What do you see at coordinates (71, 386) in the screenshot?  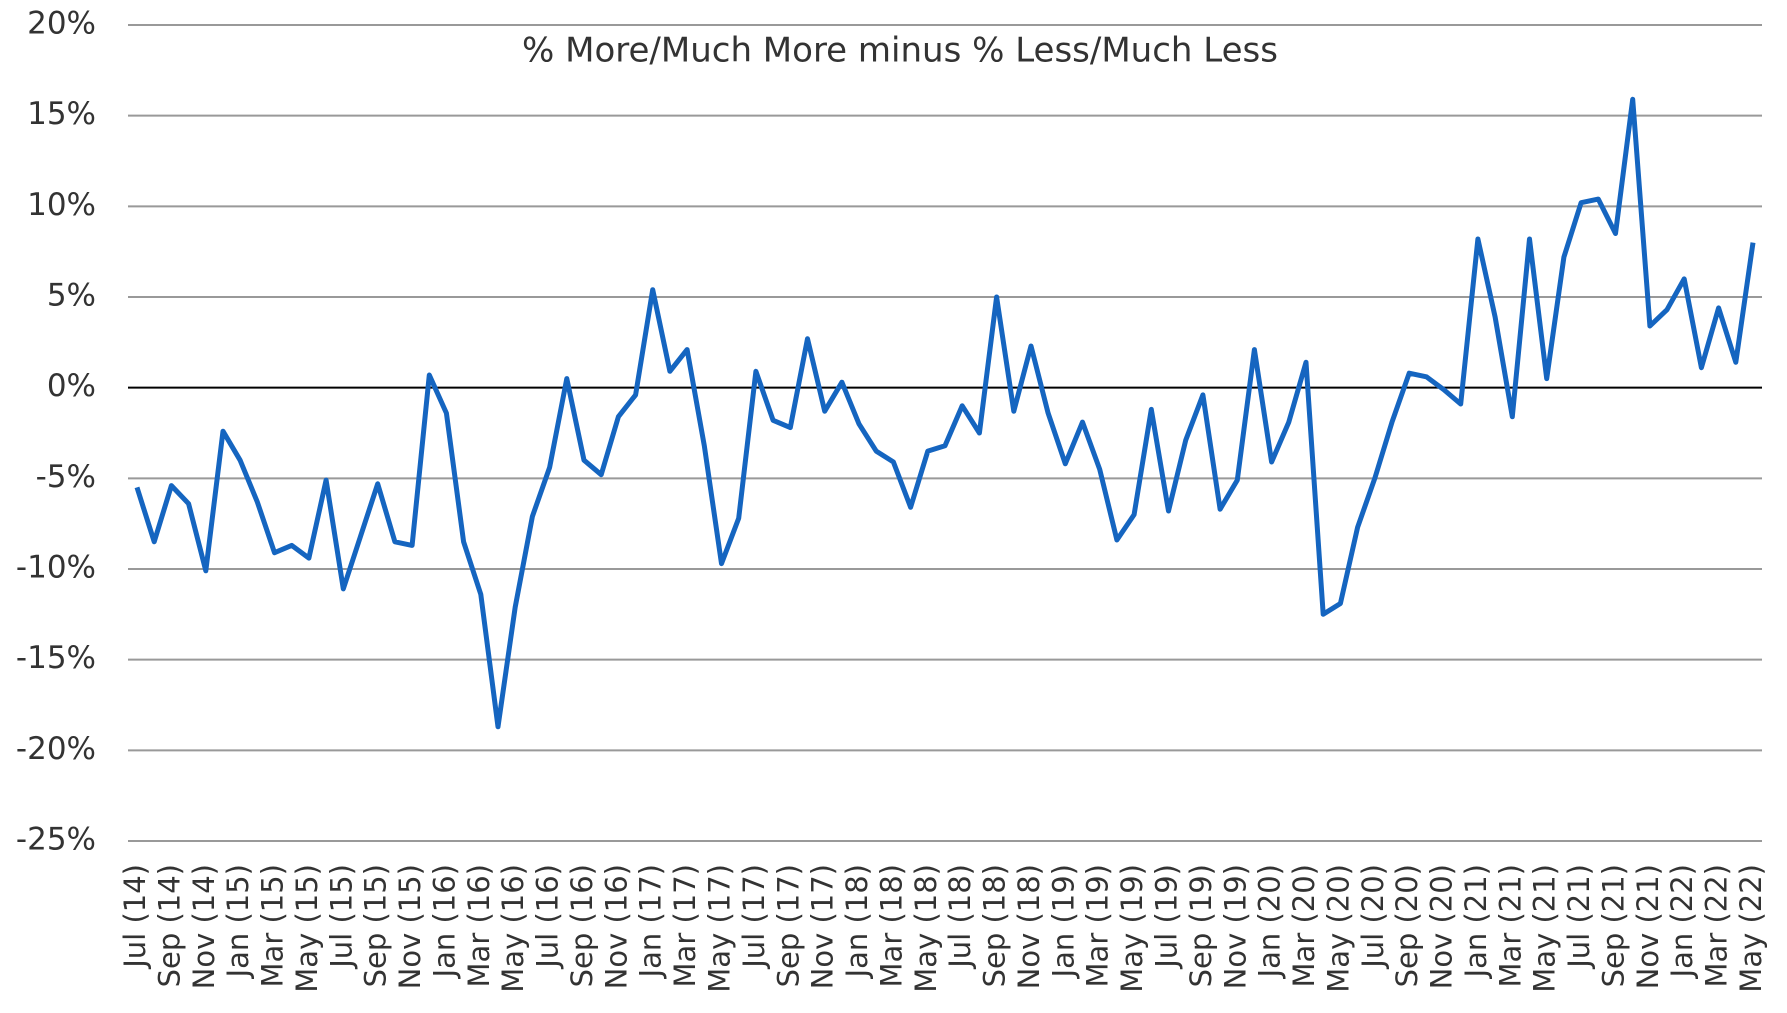 I see `y-tick-label: 0%` at bounding box center [71, 386].